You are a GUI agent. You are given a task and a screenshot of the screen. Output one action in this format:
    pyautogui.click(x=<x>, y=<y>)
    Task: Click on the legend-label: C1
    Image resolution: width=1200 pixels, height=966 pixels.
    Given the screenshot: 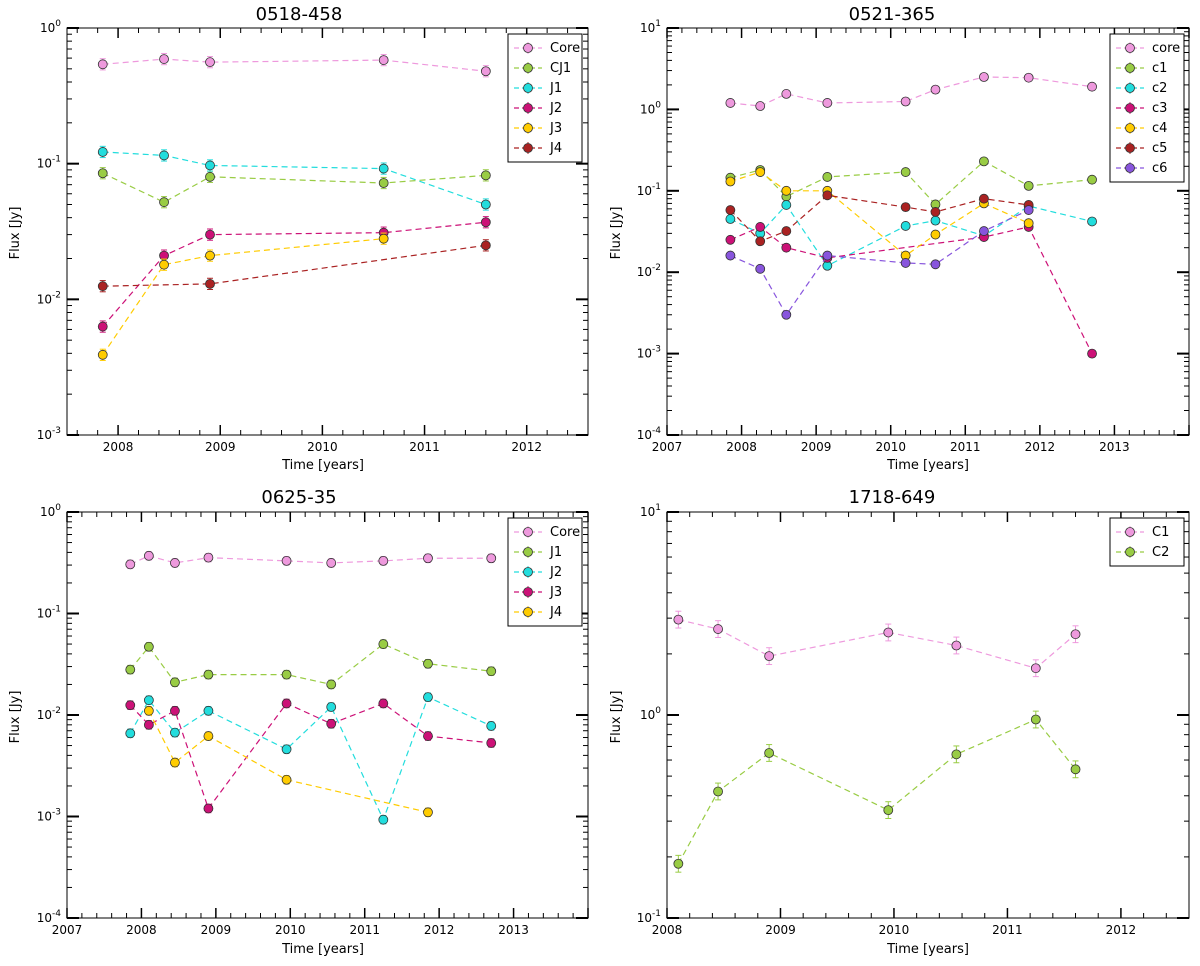 What is the action you would take?
    pyautogui.click(x=1160, y=532)
    